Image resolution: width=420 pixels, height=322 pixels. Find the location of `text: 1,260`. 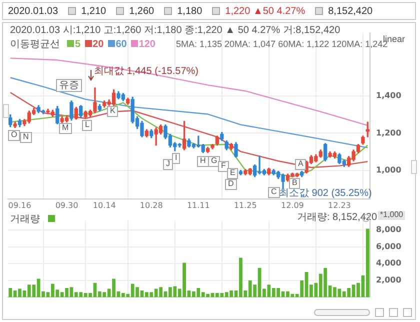

text: 1,260 is located at coordinates (141, 11).